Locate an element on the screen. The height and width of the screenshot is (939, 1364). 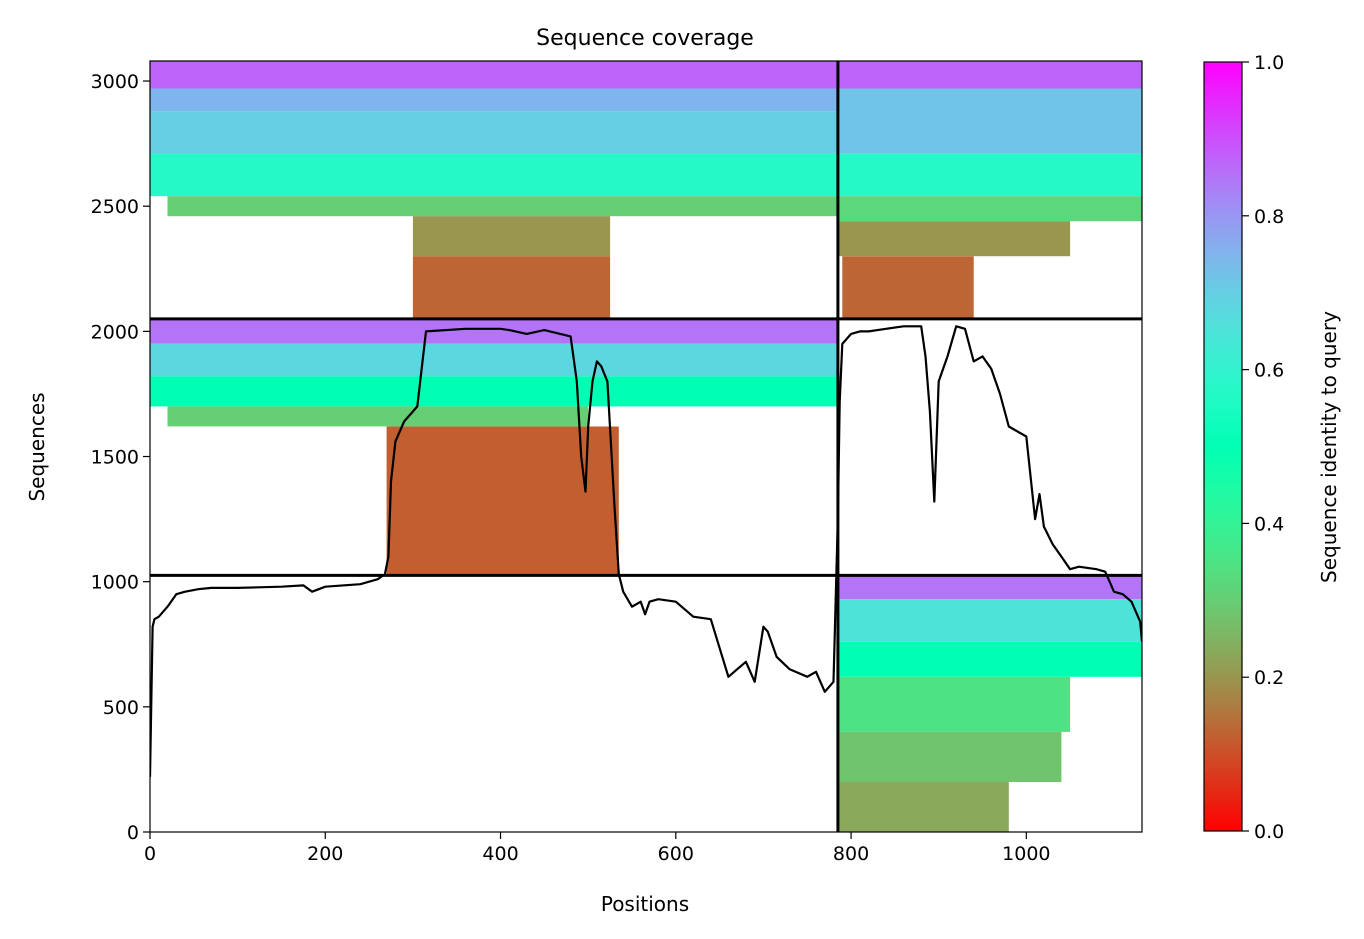
colorbar-tick-label: 0.6 is located at coordinates (1269, 371).